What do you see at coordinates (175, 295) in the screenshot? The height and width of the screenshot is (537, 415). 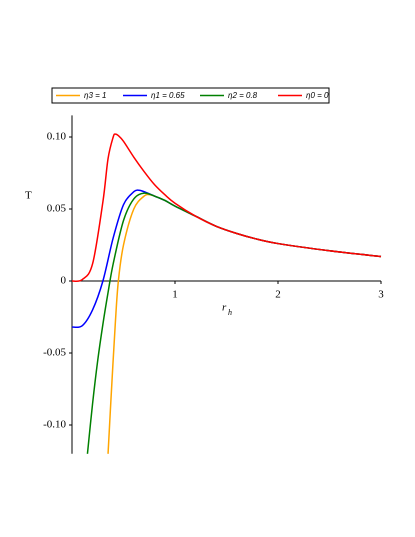 I see `x-tick-label: 1` at bounding box center [175, 295].